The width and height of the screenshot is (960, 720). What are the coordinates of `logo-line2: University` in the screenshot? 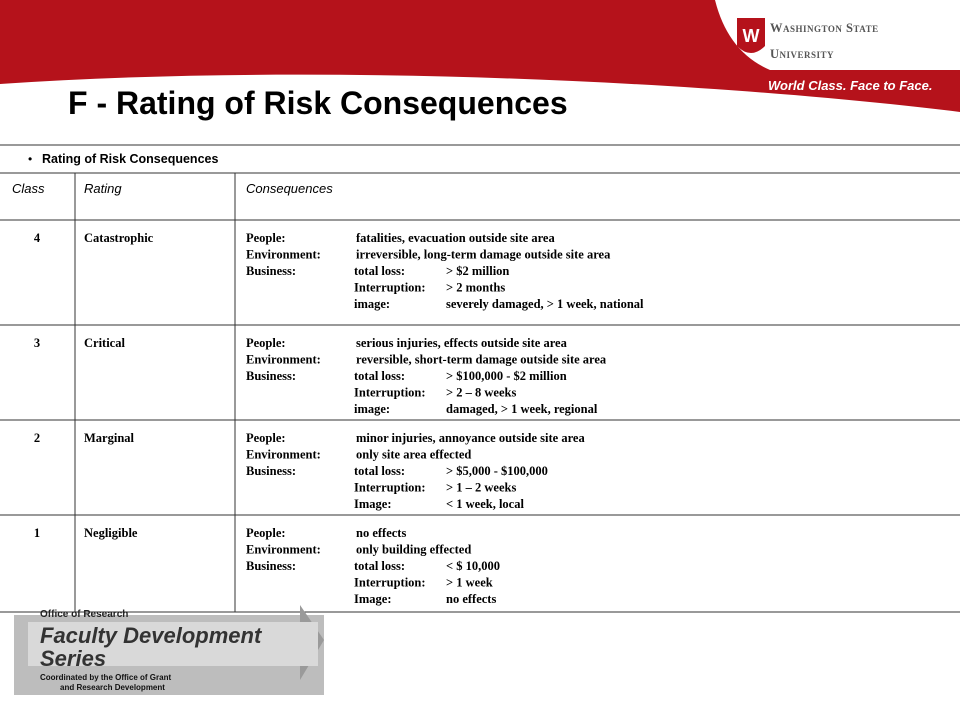 It's located at (802, 54).